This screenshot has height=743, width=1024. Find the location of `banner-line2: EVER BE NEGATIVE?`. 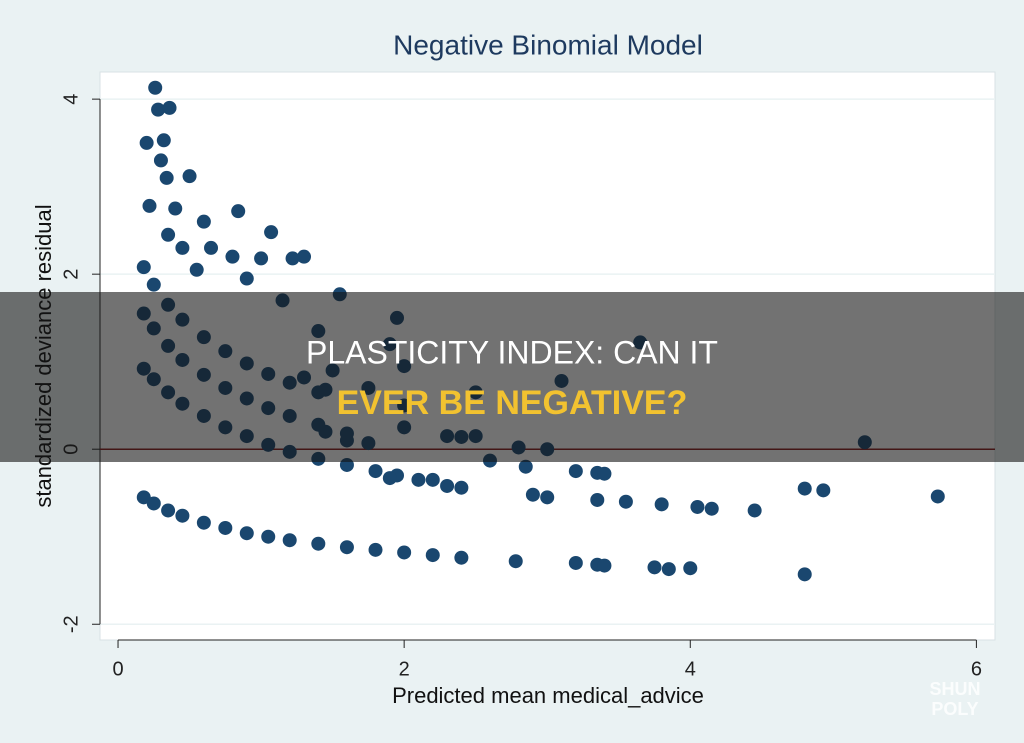

banner-line2: EVER BE NEGATIVE? is located at coordinates (512, 403).